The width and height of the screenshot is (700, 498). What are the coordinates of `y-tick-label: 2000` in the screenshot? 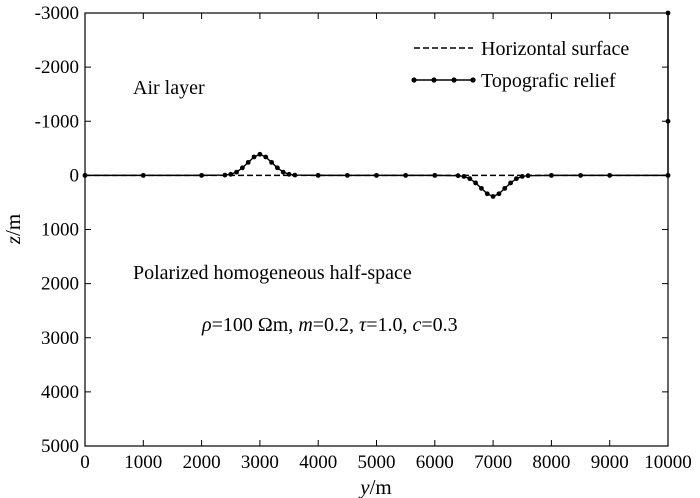 It's located at (60, 284).